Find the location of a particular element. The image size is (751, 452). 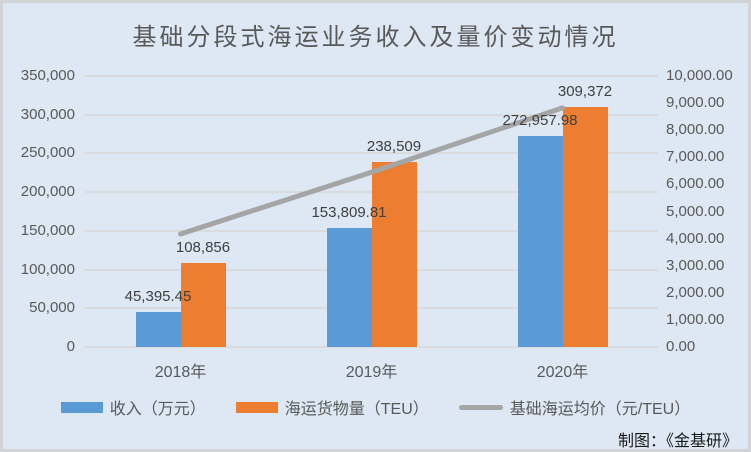

income-data-label: 272,957.98 is located at coordinates (540, 120).